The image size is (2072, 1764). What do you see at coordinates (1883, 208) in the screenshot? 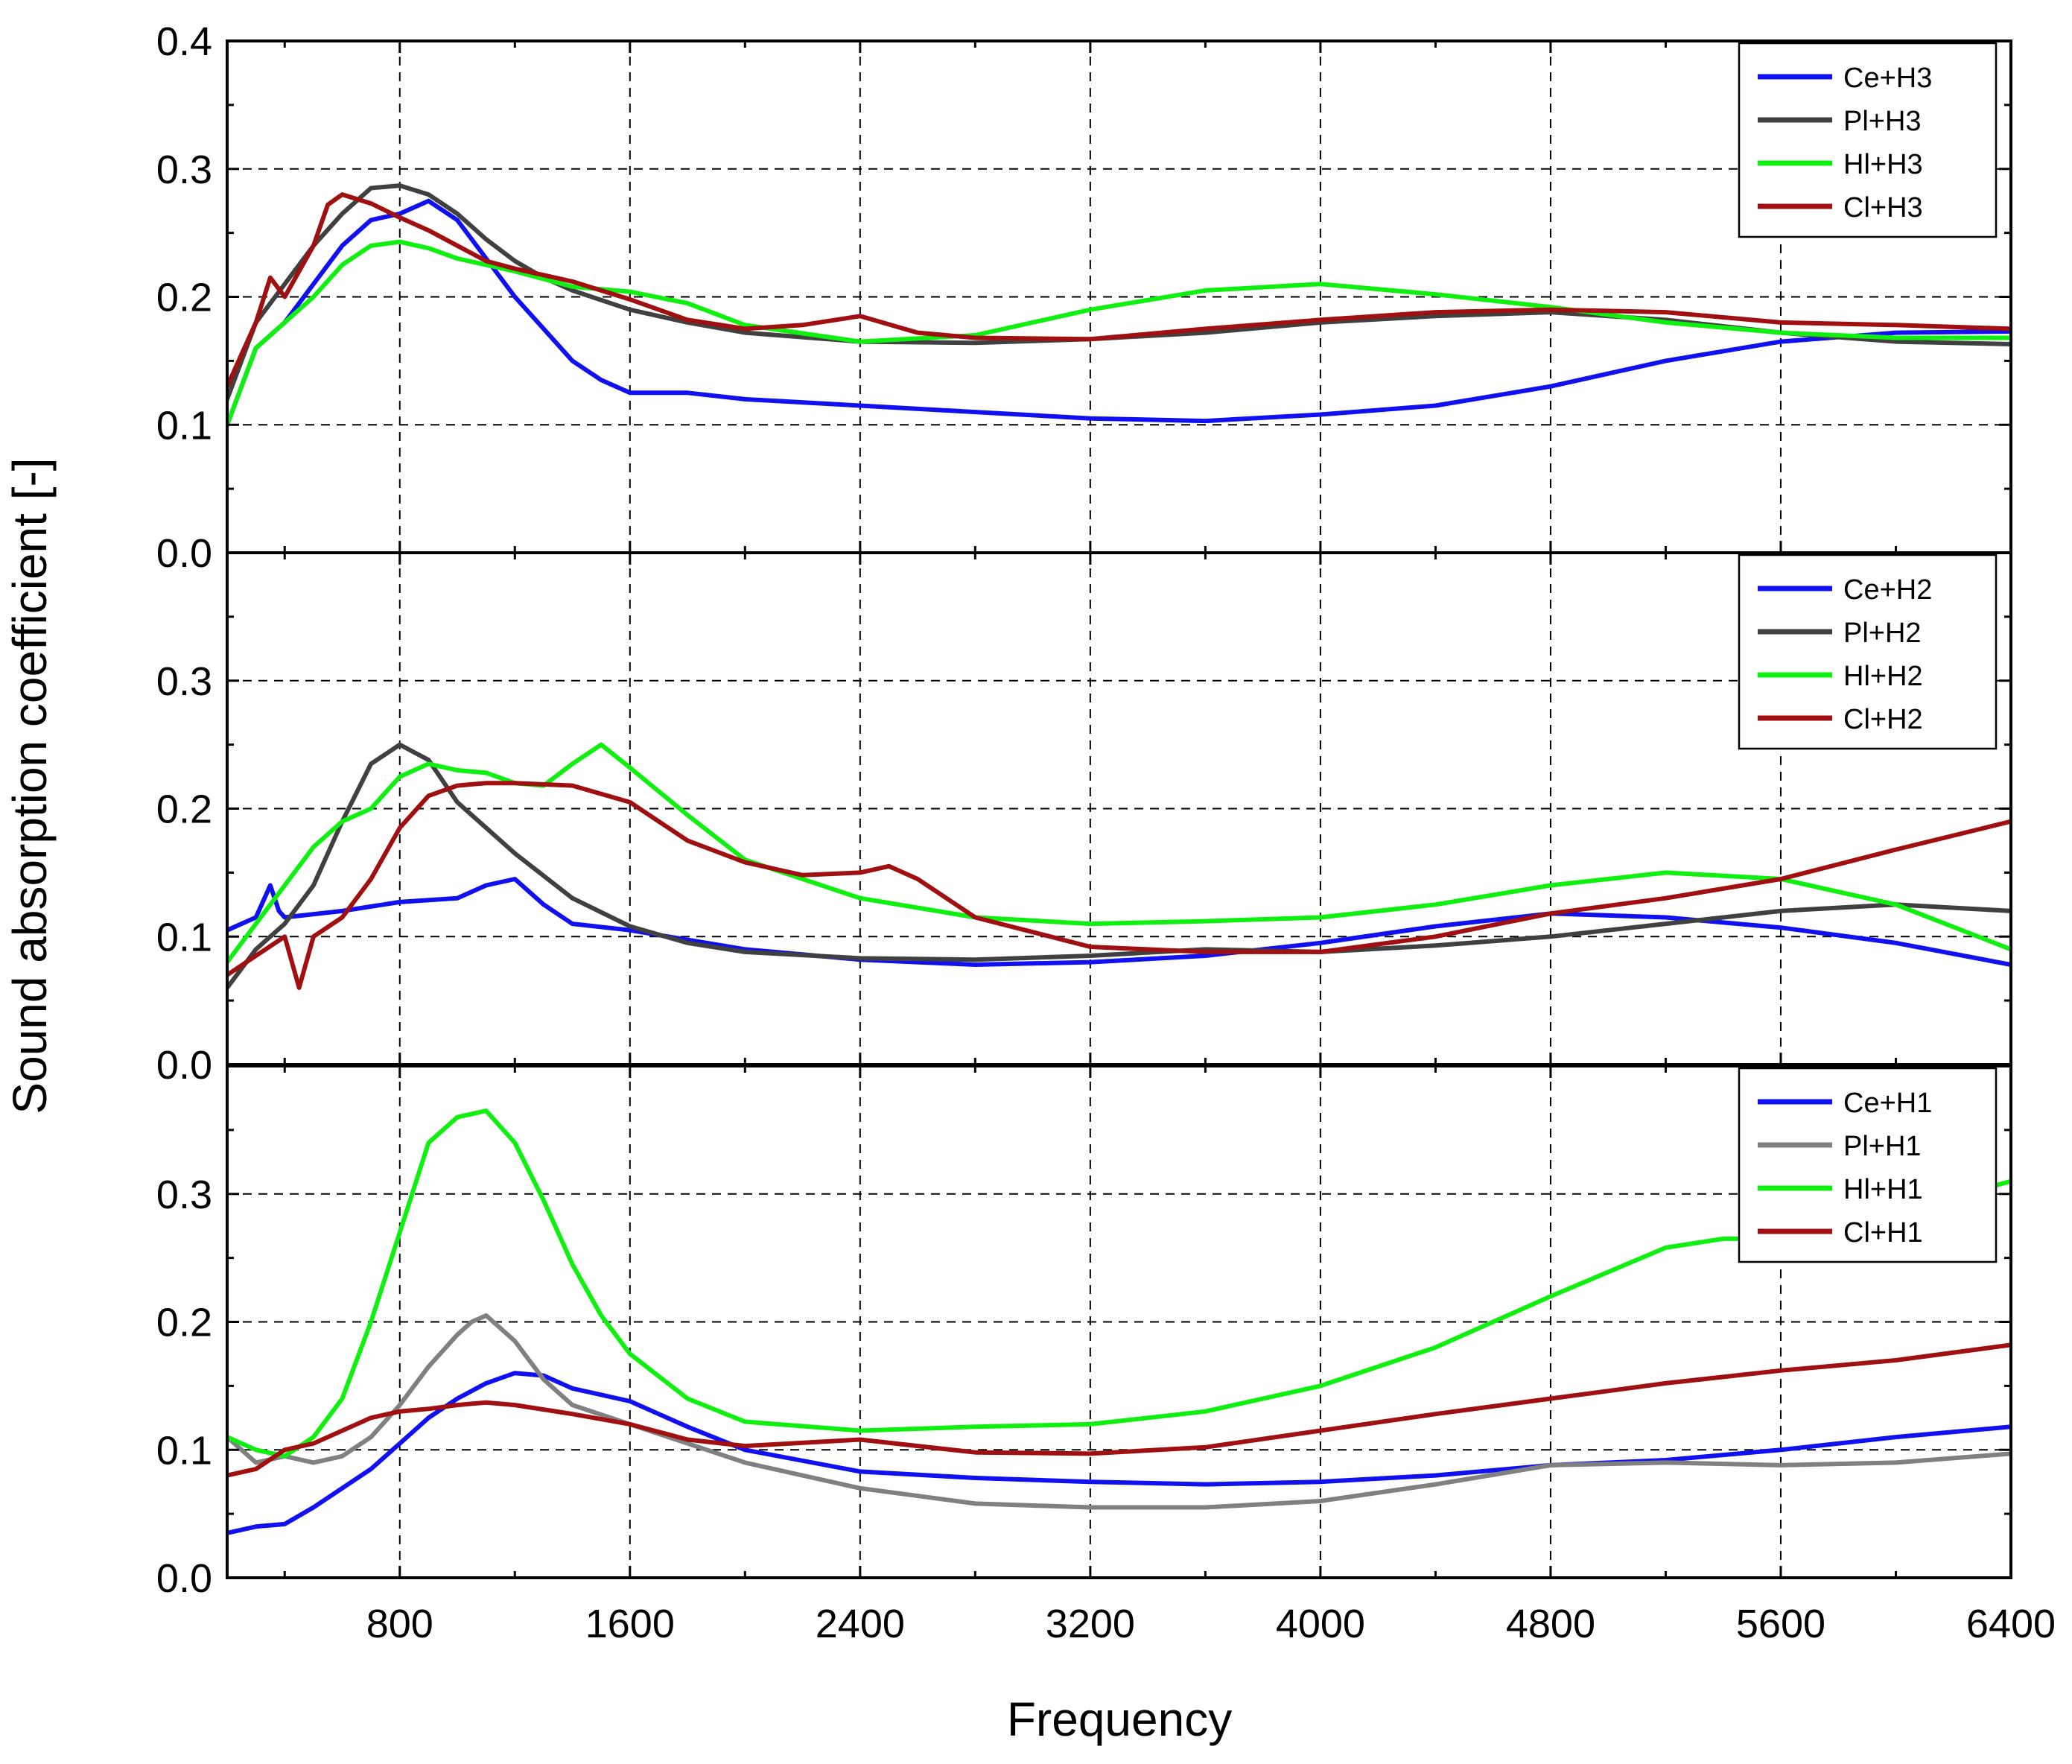
I see `legend-label: Cl+H3` at bounding box center [1883, 208].